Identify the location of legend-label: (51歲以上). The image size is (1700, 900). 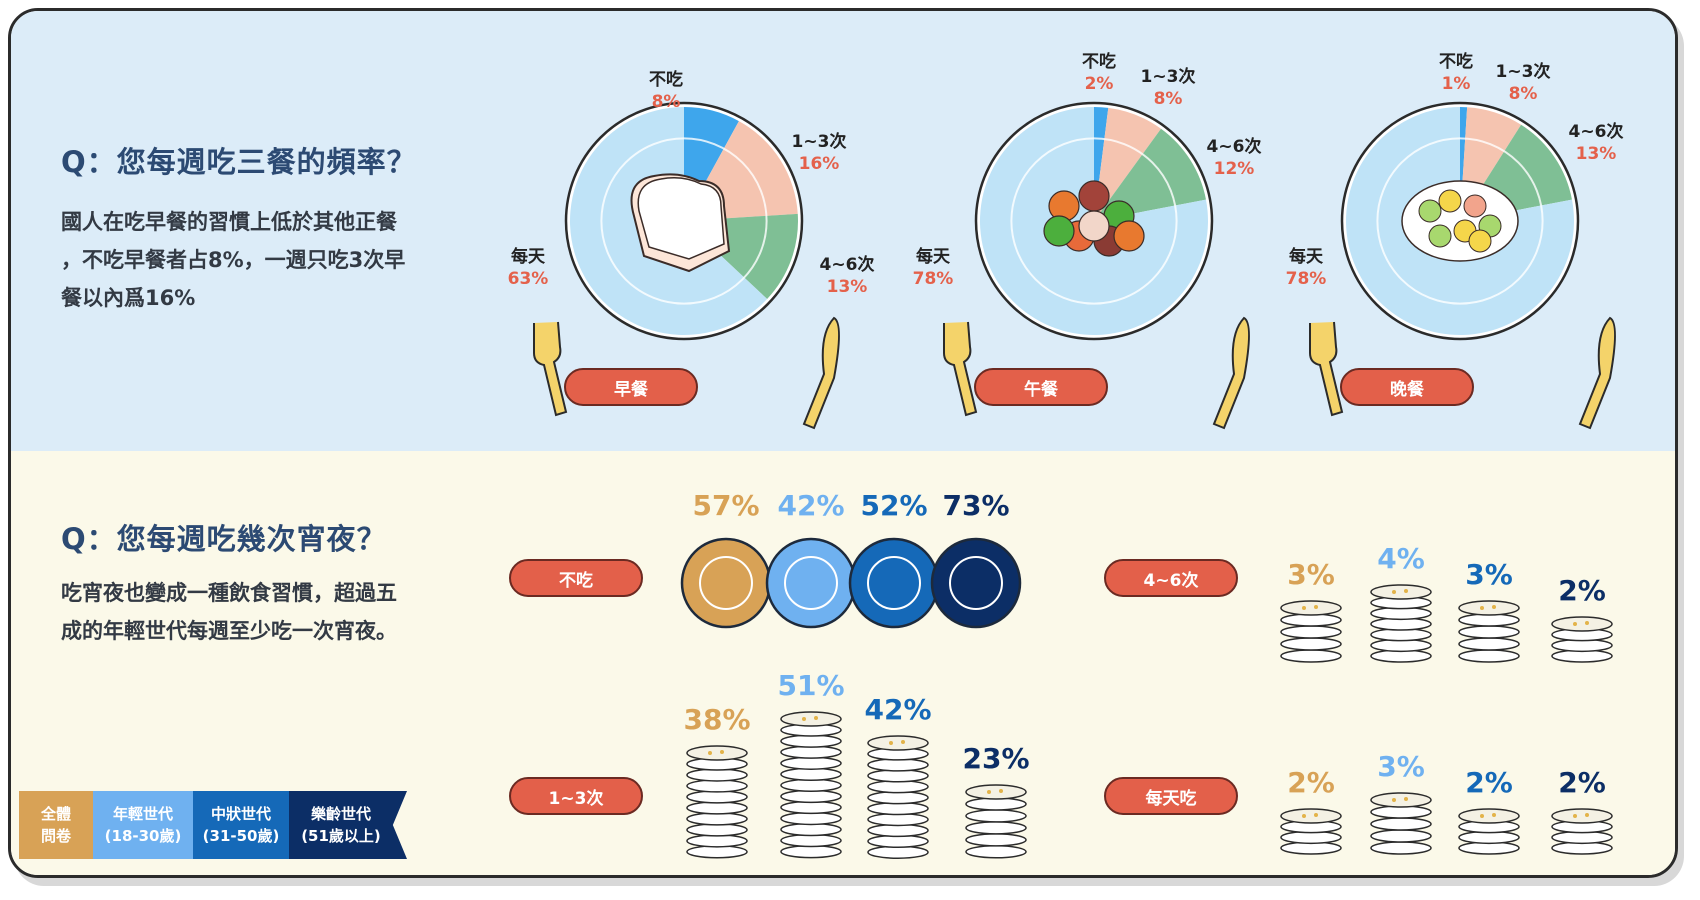
(341, 836).